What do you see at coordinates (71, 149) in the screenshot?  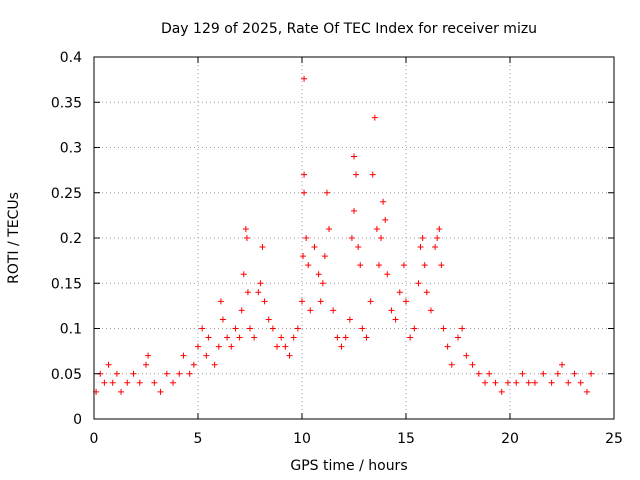 I see `y-tick-label: 0.3` at bounding box center [71, 149].